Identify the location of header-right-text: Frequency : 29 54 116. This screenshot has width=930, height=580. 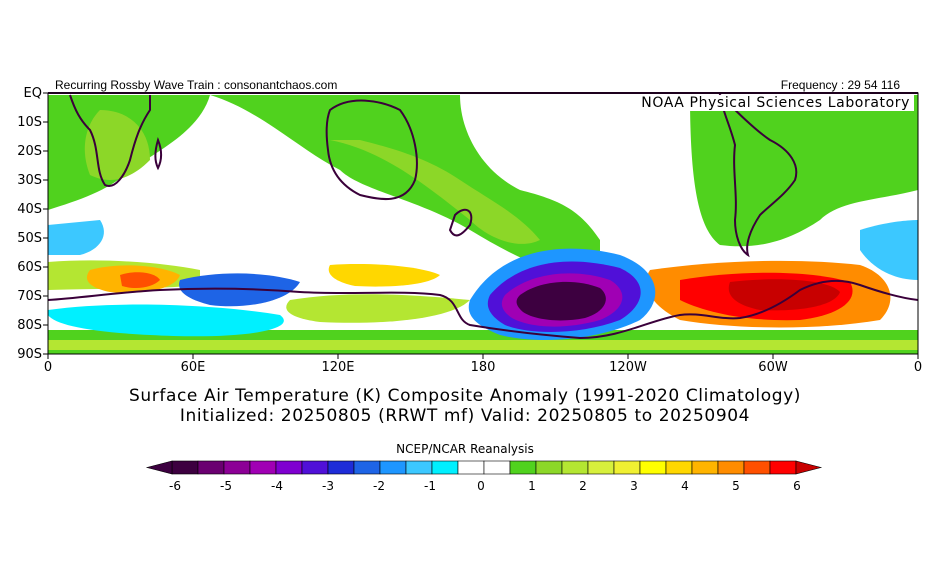
(840, 85).